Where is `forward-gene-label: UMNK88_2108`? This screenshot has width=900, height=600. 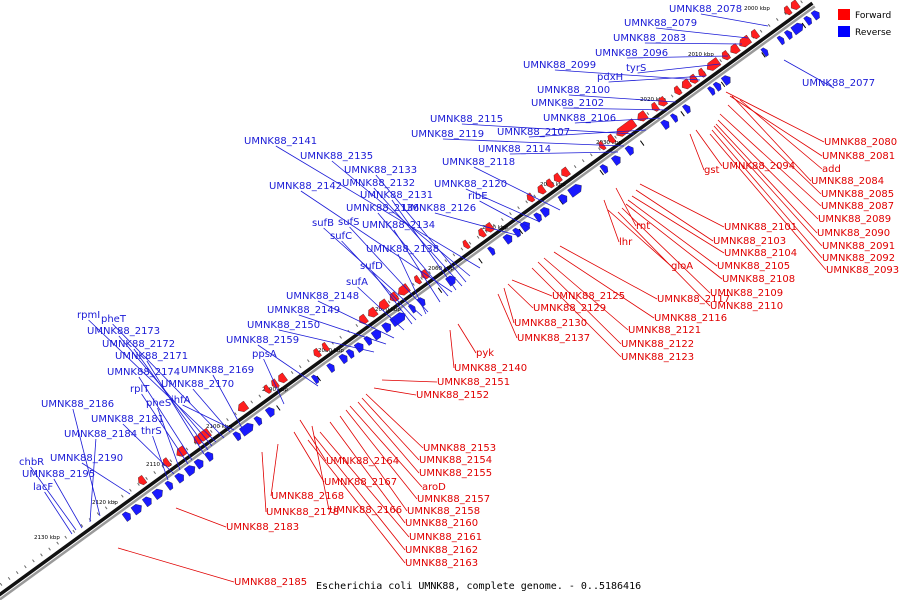
forward-gene-label: UMNK88_2108 is located at coordinates (758, 279).